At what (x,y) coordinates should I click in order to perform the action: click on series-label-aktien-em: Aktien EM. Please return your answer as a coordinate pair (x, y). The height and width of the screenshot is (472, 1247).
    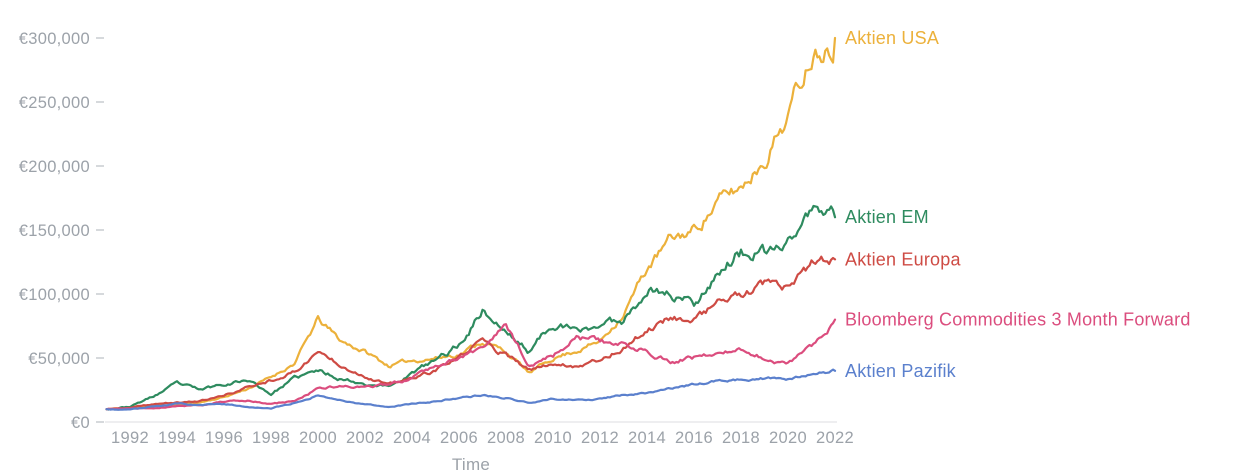
    Looking at the image, I should click on (887, 217).